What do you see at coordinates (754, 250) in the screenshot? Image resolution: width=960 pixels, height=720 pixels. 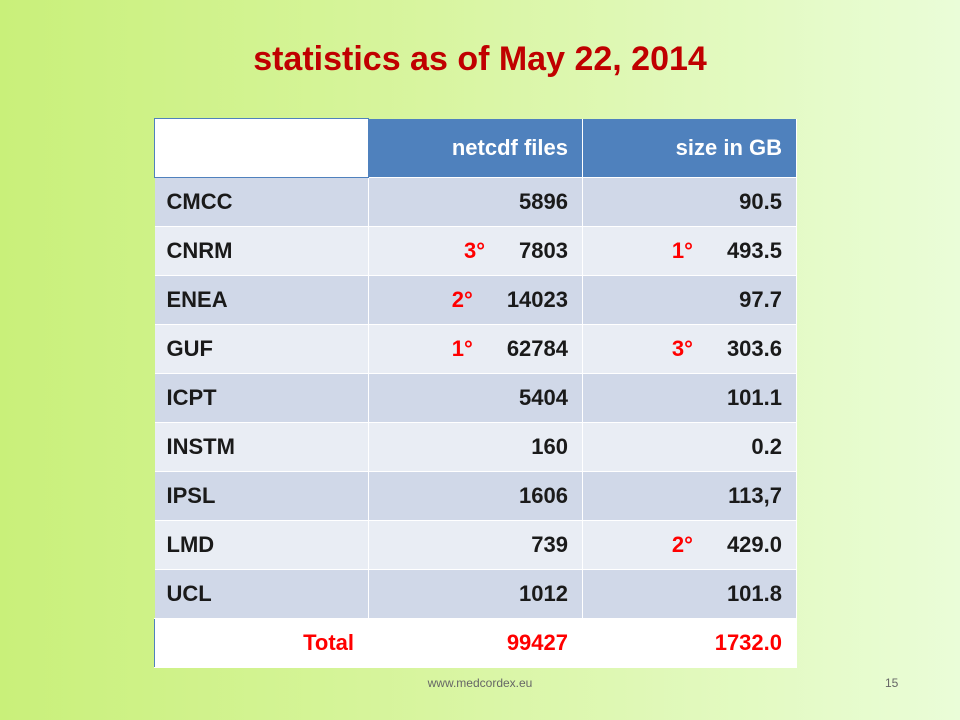 I see `row-size-value: 493.5` at bounding box center [754, 250].